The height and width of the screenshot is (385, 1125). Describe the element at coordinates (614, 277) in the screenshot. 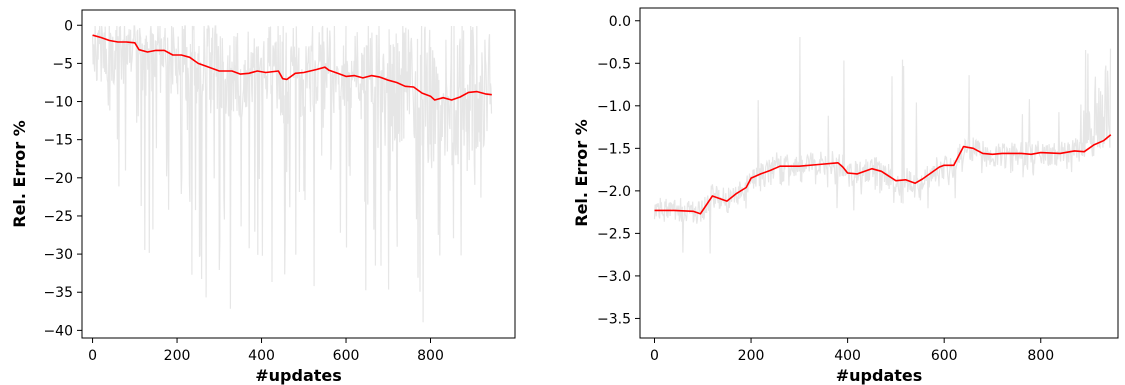

I see `chart-right-y-tick-label: −3.0` at that location.